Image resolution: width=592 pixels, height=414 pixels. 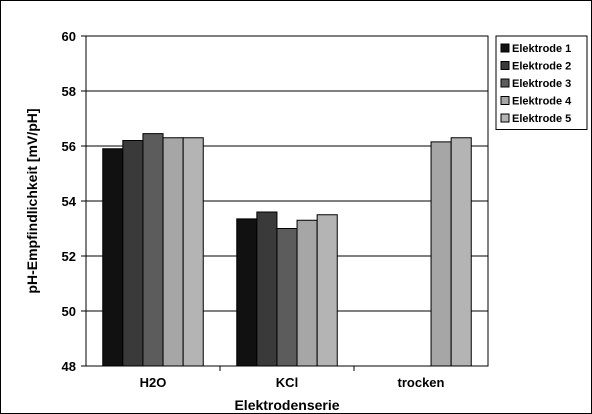 I want to click on x-tick-label: trocken, so click(x=421, y=382).